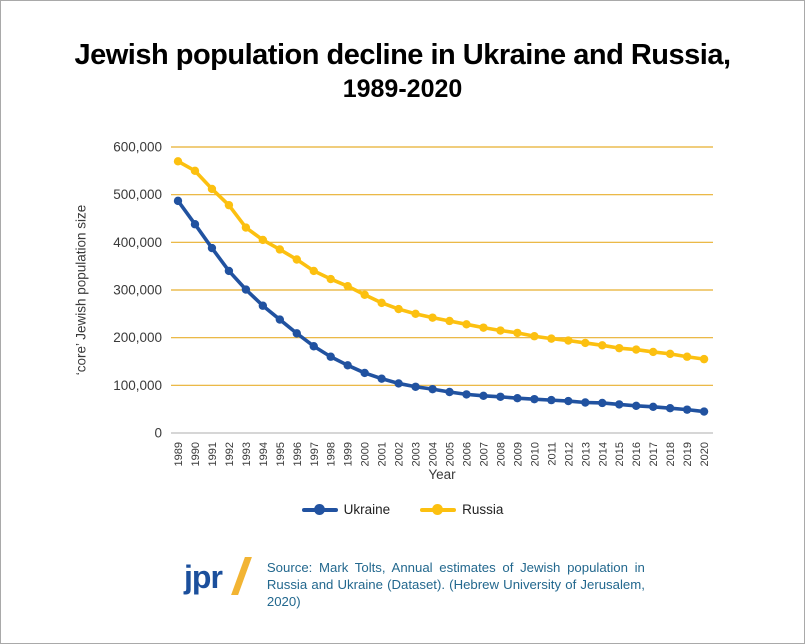 The image size is (805, 644). I want to click on x-tick-label: 2001, so click(383, 454).